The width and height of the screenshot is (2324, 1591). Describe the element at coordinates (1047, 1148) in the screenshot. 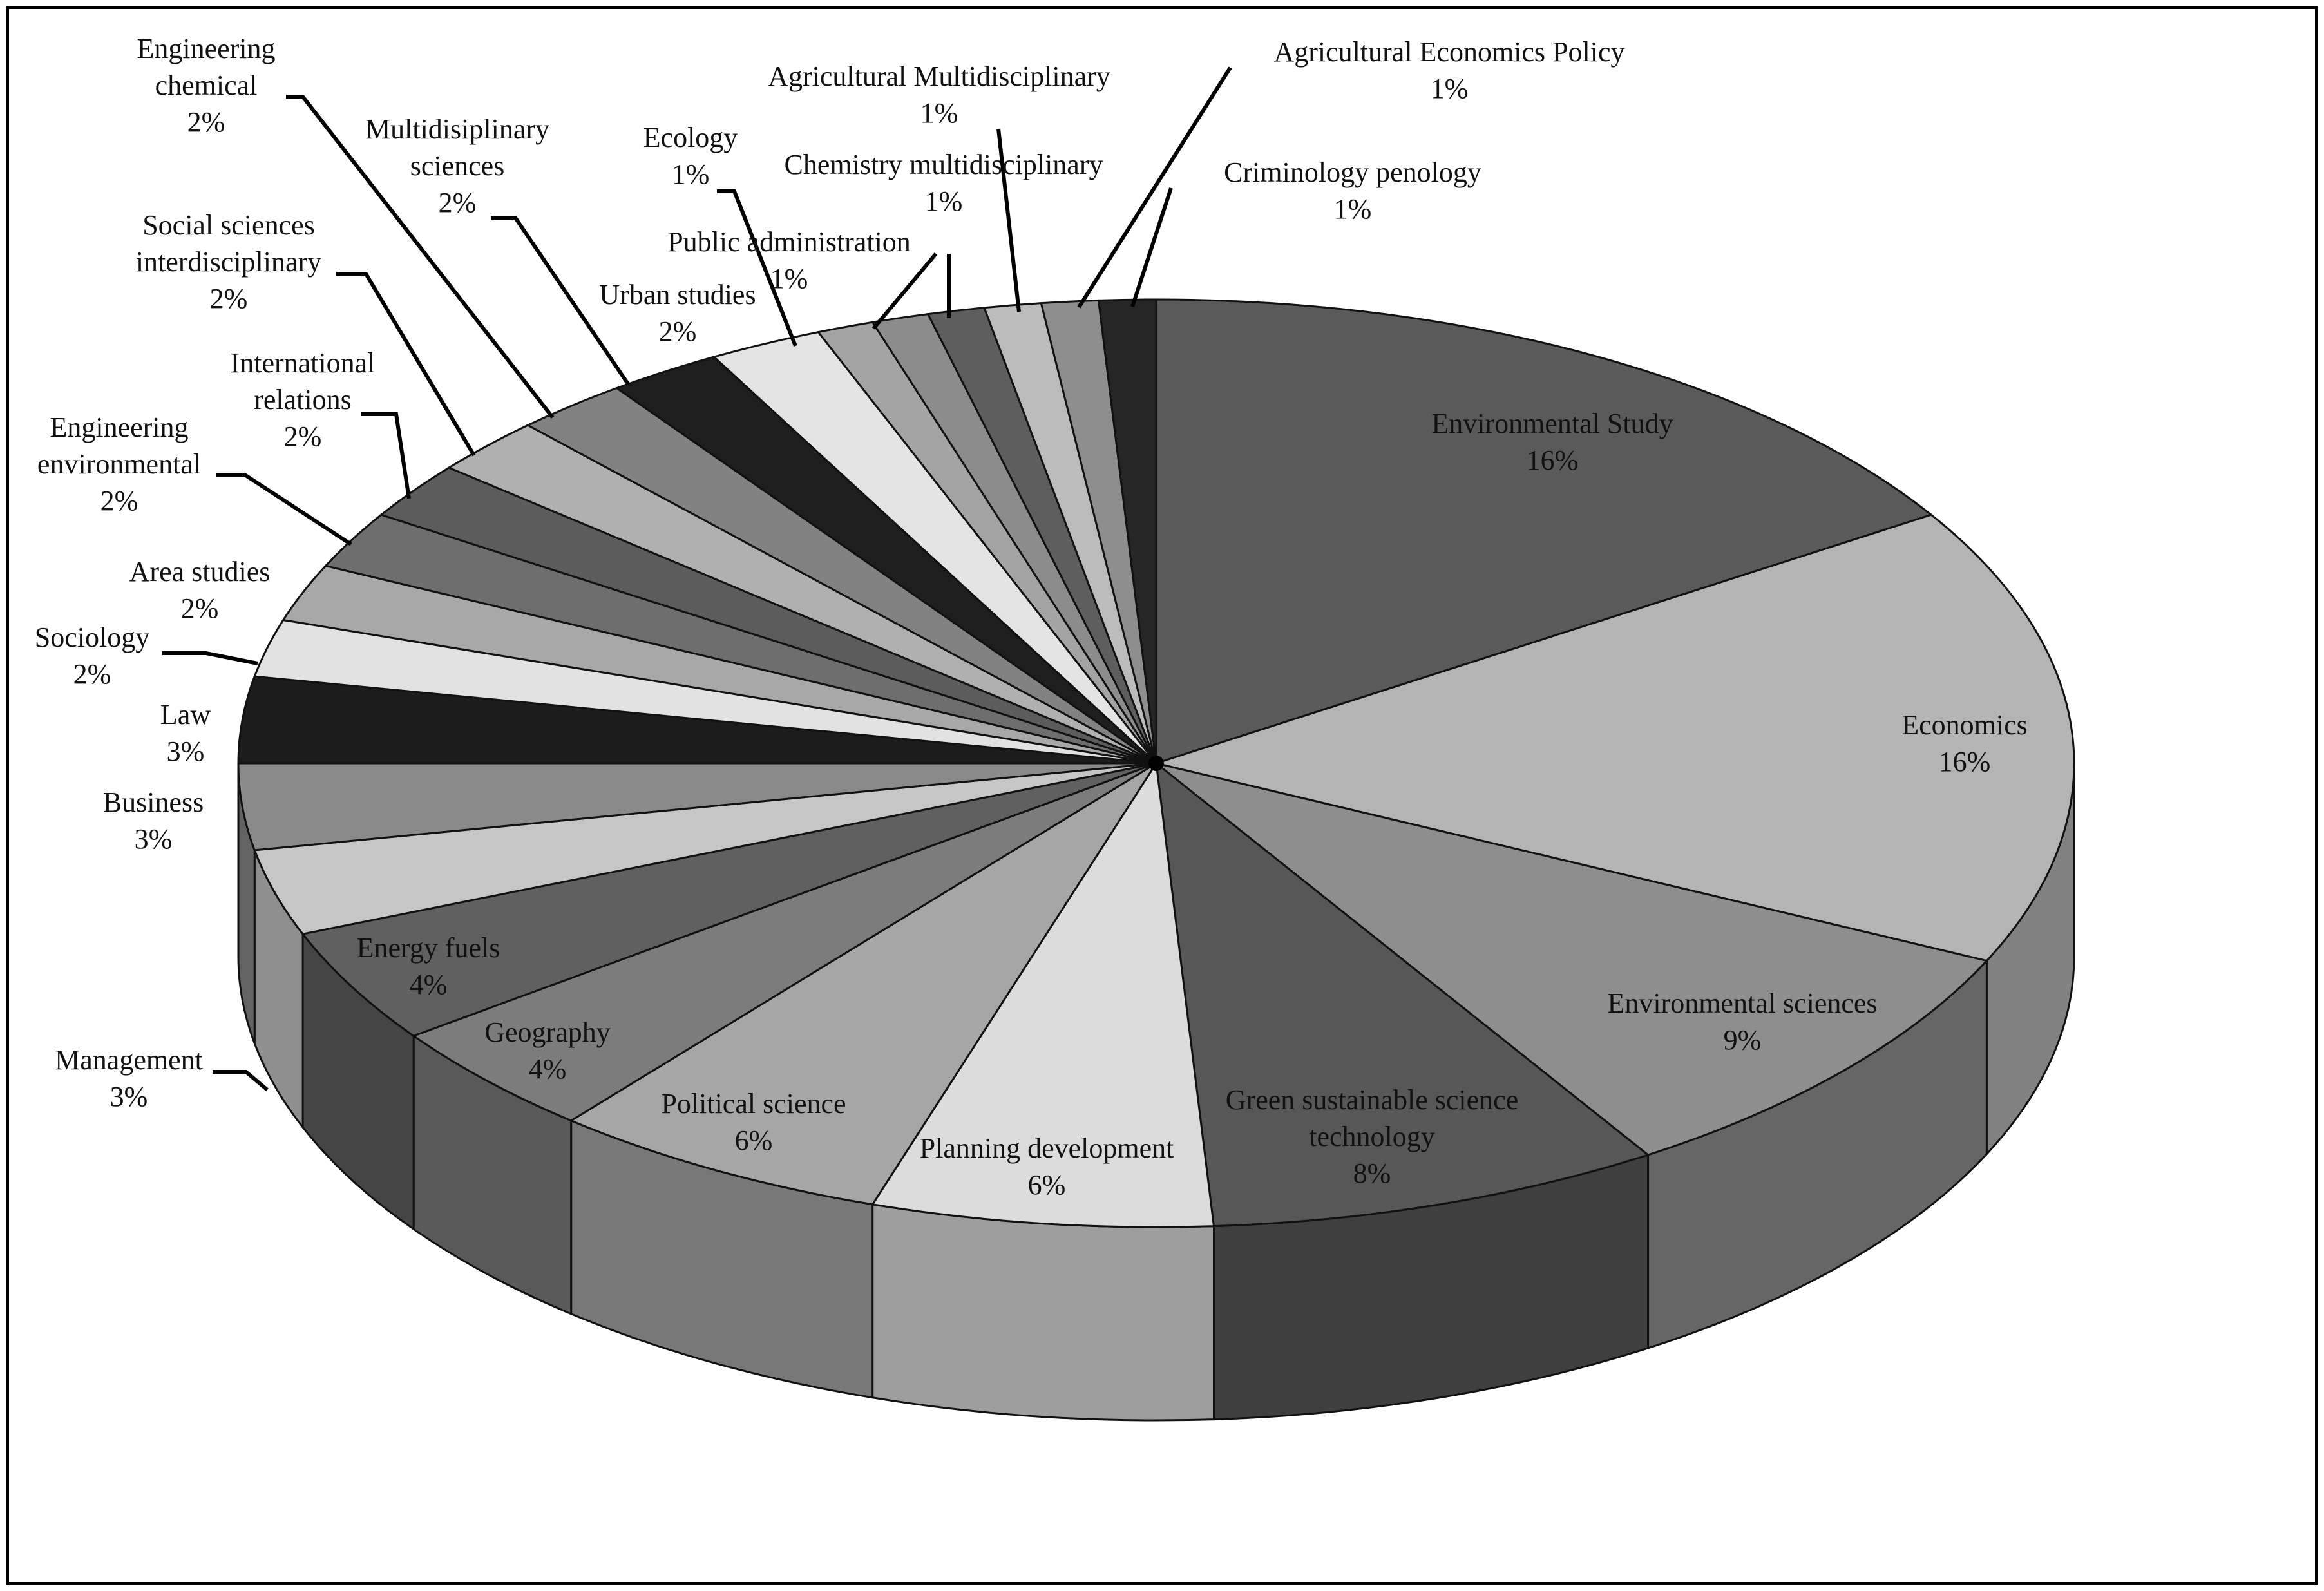

I see `slice-label-planning-development: Planning development` at that location.